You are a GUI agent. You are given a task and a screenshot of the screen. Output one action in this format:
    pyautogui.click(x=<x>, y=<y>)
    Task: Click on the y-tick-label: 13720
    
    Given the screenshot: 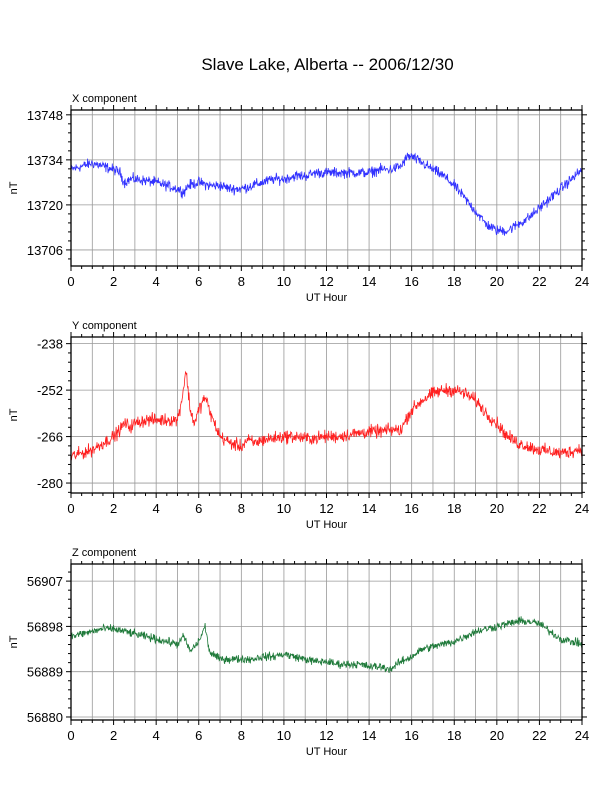 What is the action you would take?
    pyautogui.click(x=45, y=205)
    